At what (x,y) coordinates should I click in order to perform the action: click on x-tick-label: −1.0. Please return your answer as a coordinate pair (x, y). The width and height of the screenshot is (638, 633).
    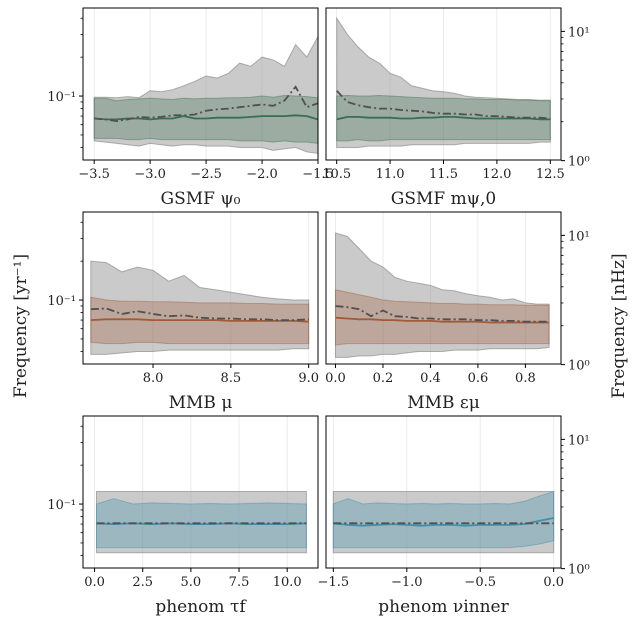
    Looking at the image, I should click on (407, 582).